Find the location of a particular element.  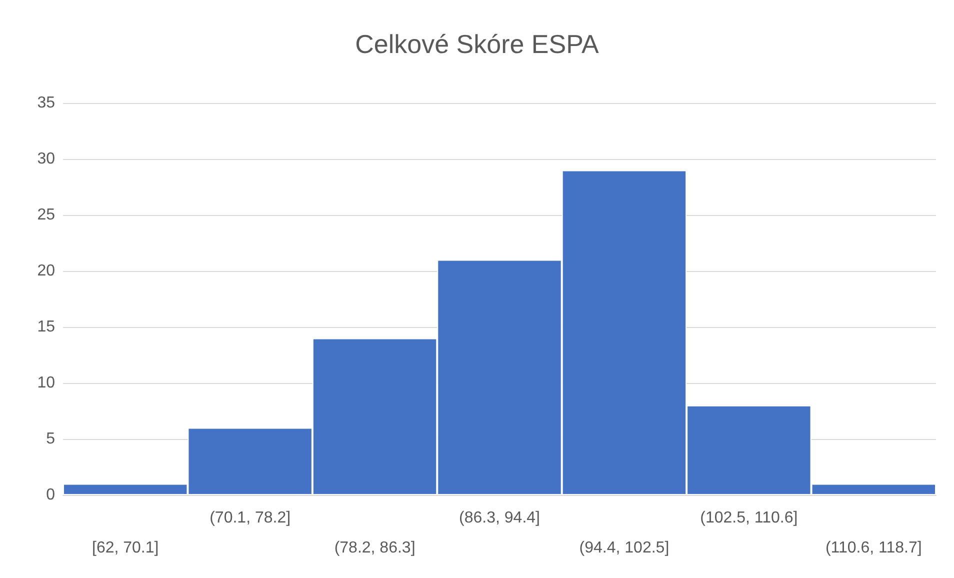

x-tick-label: (94.4, 102.5] is located at coordinates (624, 548).